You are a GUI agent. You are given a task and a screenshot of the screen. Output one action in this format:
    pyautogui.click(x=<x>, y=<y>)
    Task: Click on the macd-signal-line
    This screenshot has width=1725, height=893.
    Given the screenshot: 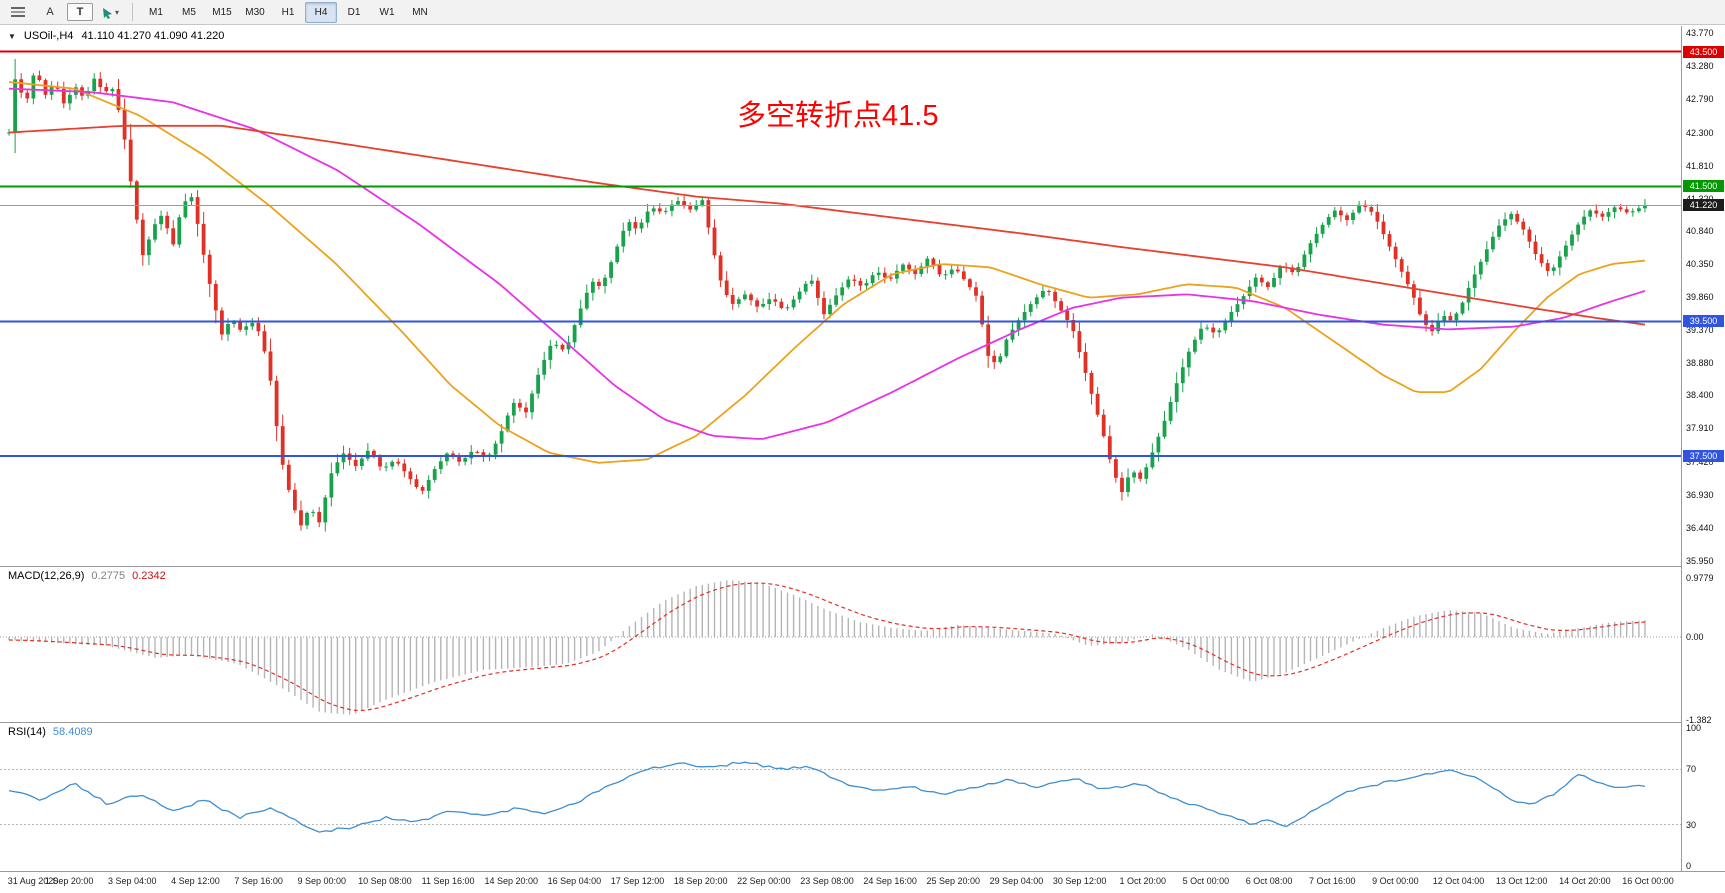 What is the action you would take?
    pyautogui.click(x=827, y=647)
    